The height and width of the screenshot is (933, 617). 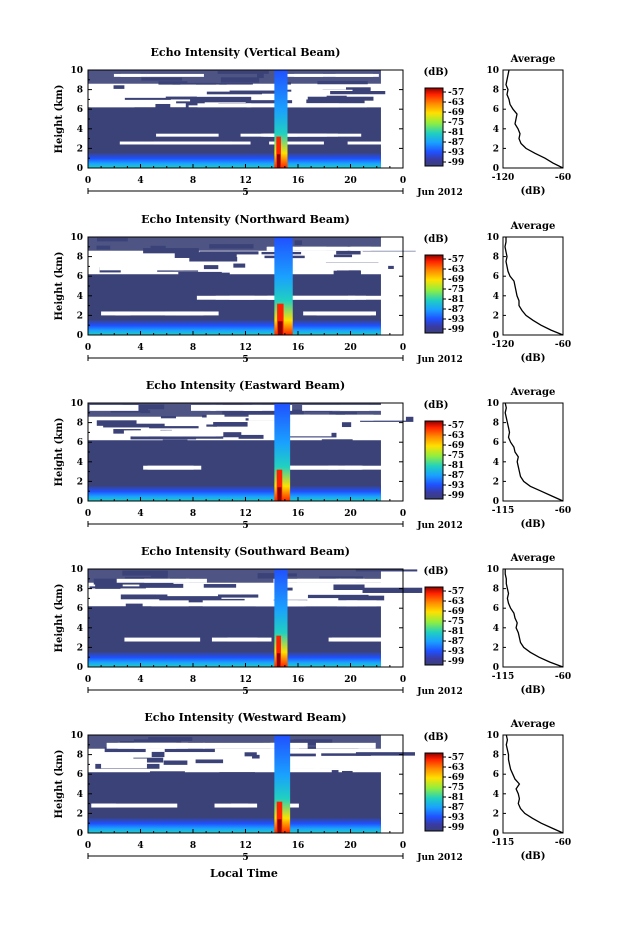 I want to click on y-axis-label: Height (km), so click(x=59, y=119).